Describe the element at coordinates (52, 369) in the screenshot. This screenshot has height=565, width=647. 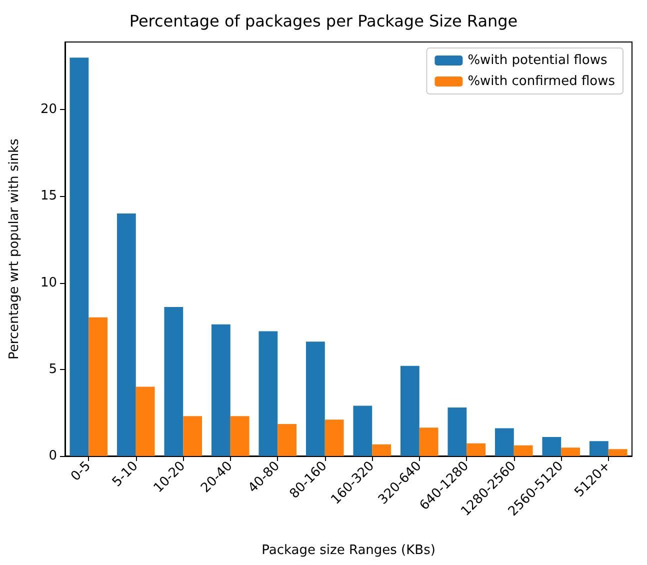
I see `y-tick-label: 5` at that location.